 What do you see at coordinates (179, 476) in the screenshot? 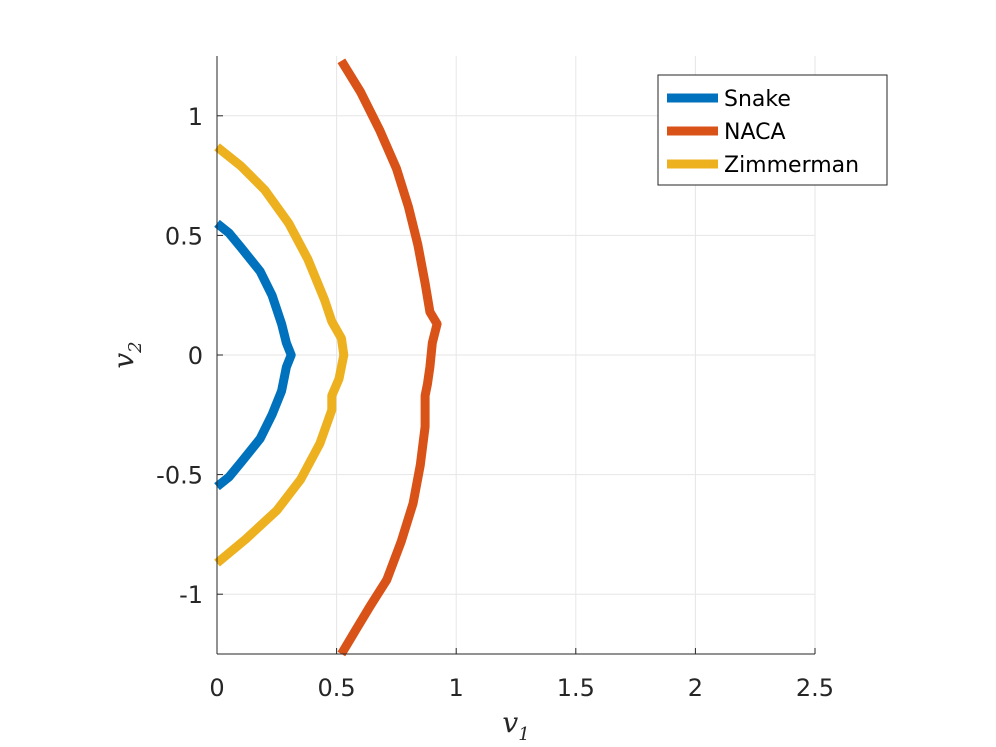
I see `y-tick-label: -0.5` at bounding box center [179, 476].